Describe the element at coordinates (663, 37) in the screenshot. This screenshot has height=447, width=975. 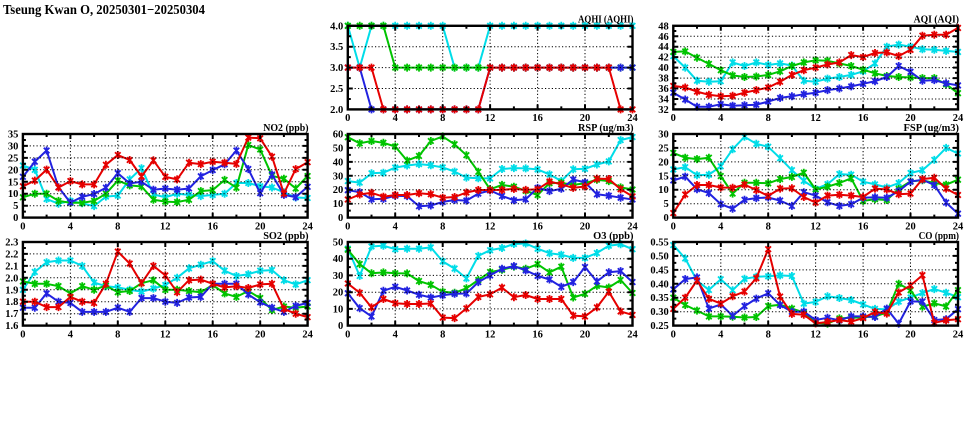
I see `svg-text: 46` at that location.